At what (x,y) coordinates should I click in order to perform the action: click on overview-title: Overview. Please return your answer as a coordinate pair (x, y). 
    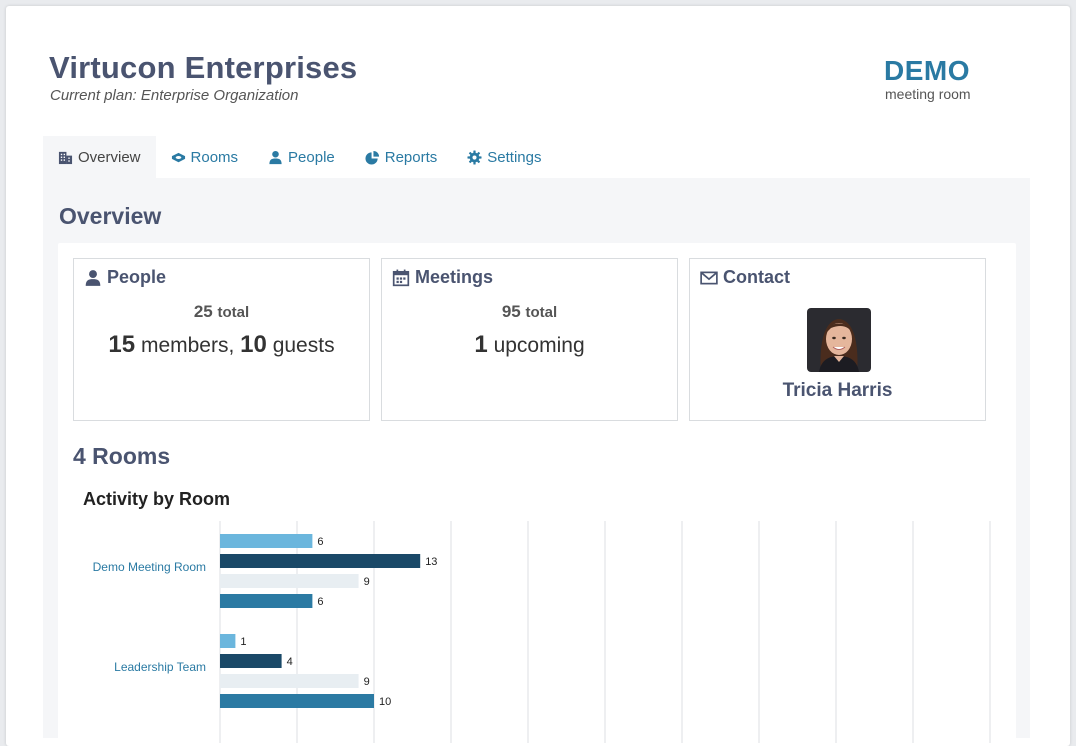
    Looking at the image, I should click on (110, 216).